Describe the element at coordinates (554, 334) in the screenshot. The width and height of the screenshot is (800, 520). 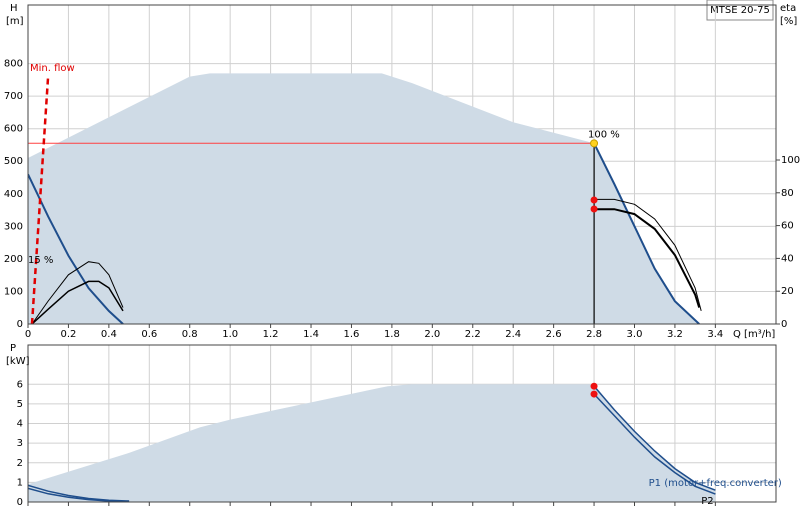
I see `x-tick-label: 2.6` at that location.